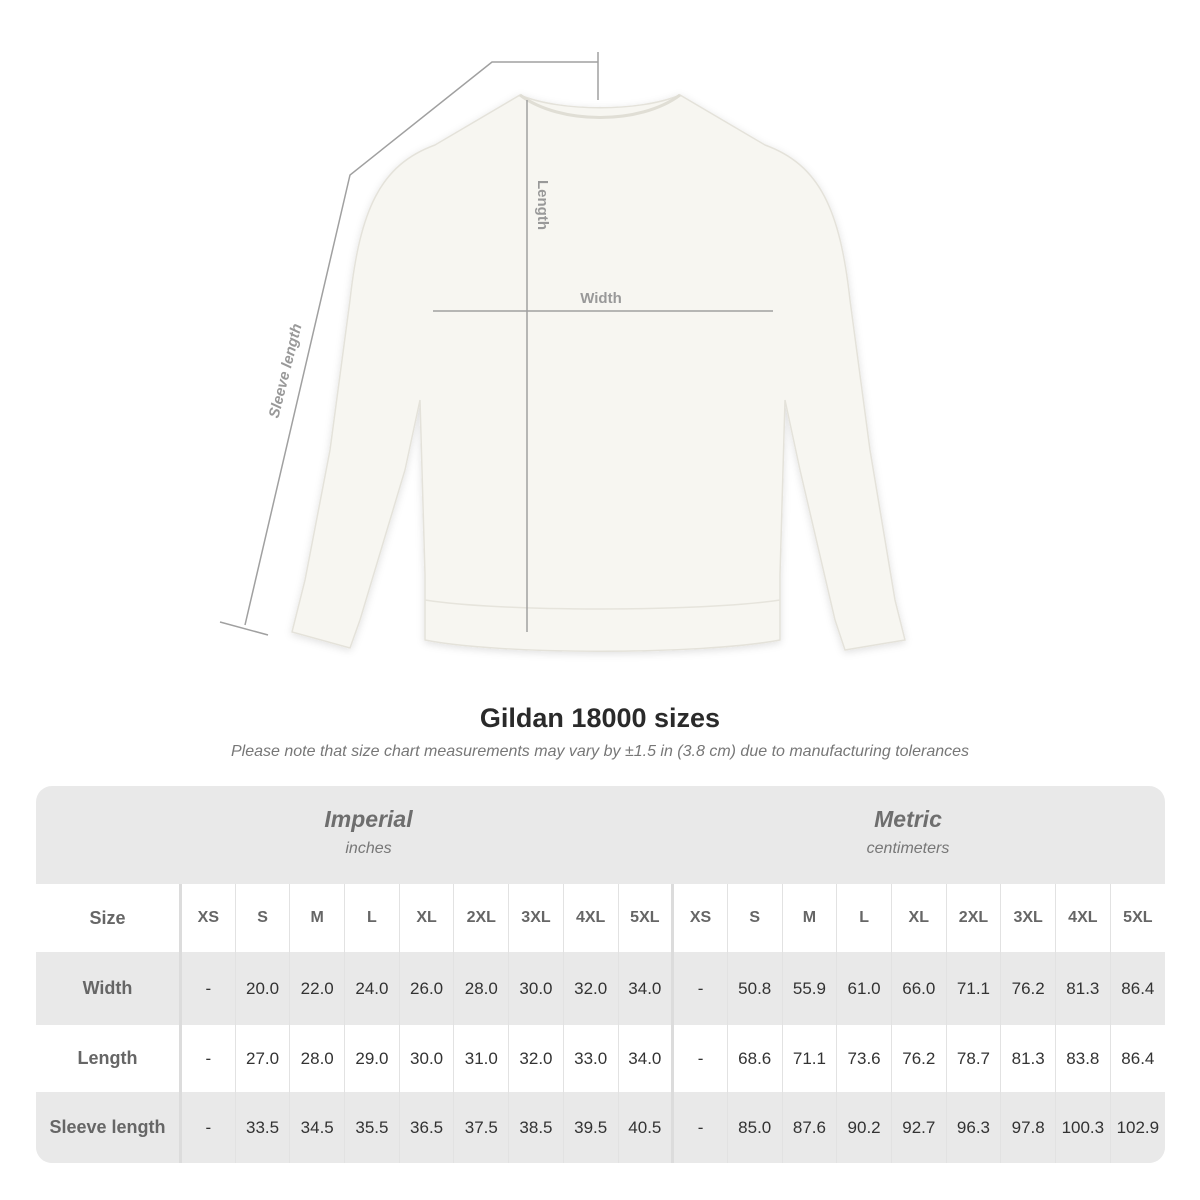 The width and height of the screenshot is (1200, 1200). I want to click on metric-header: Metric centimeters, so click(908, 835).